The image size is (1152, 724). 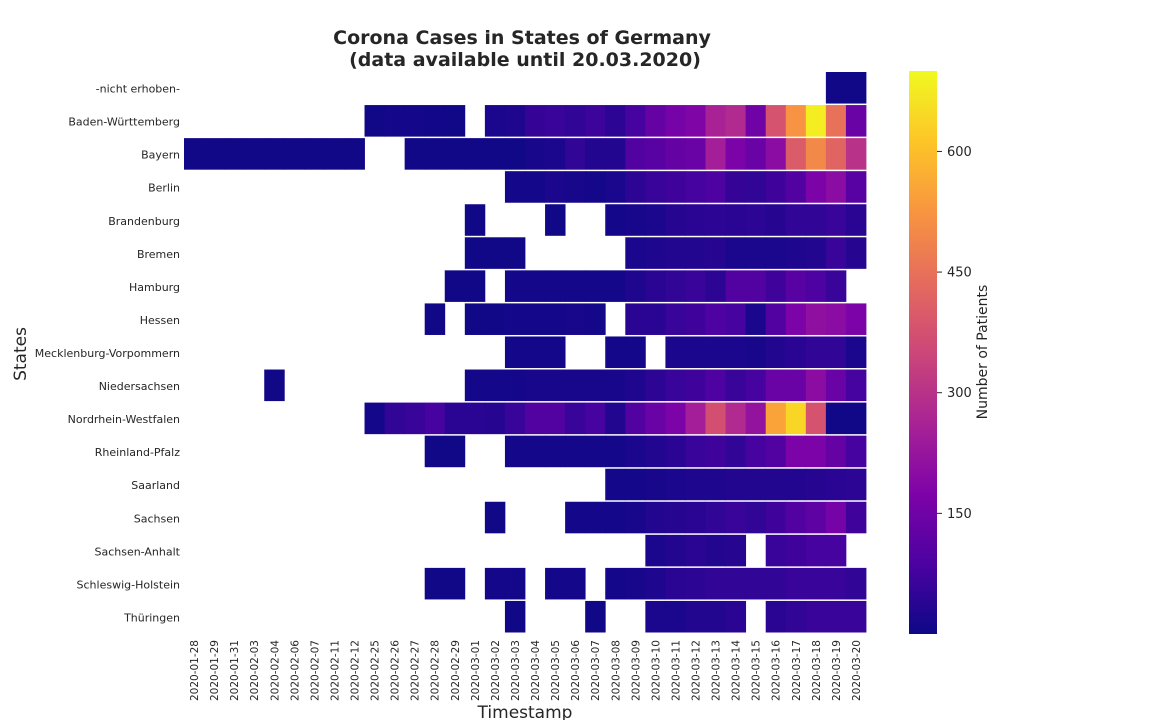 What do you see at coordinates (155, 485) in the screenshot?
I see `y-tick-label: Saarland` at bounding box center [155, 485].